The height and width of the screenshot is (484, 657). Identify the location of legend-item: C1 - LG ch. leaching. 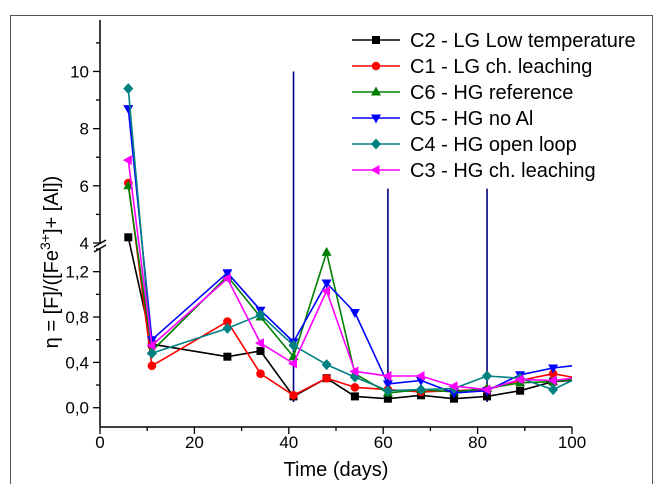
(472, 67).